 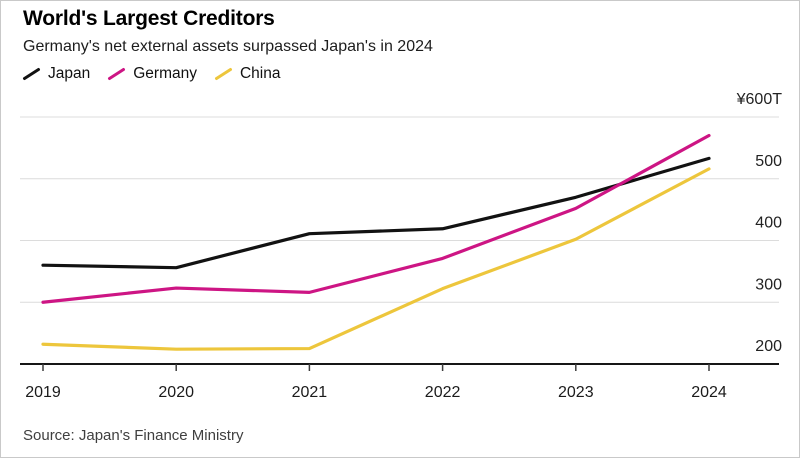 What do you see at coordinates (310, 392) in the screenshot?
I see `x-axis-label: 2021` at bounding box center [310, 392].